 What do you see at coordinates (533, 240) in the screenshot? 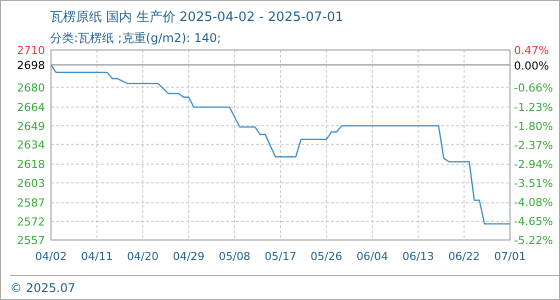
I see `y2-tick-label: -5.22%` at bounding box center [533, 240].